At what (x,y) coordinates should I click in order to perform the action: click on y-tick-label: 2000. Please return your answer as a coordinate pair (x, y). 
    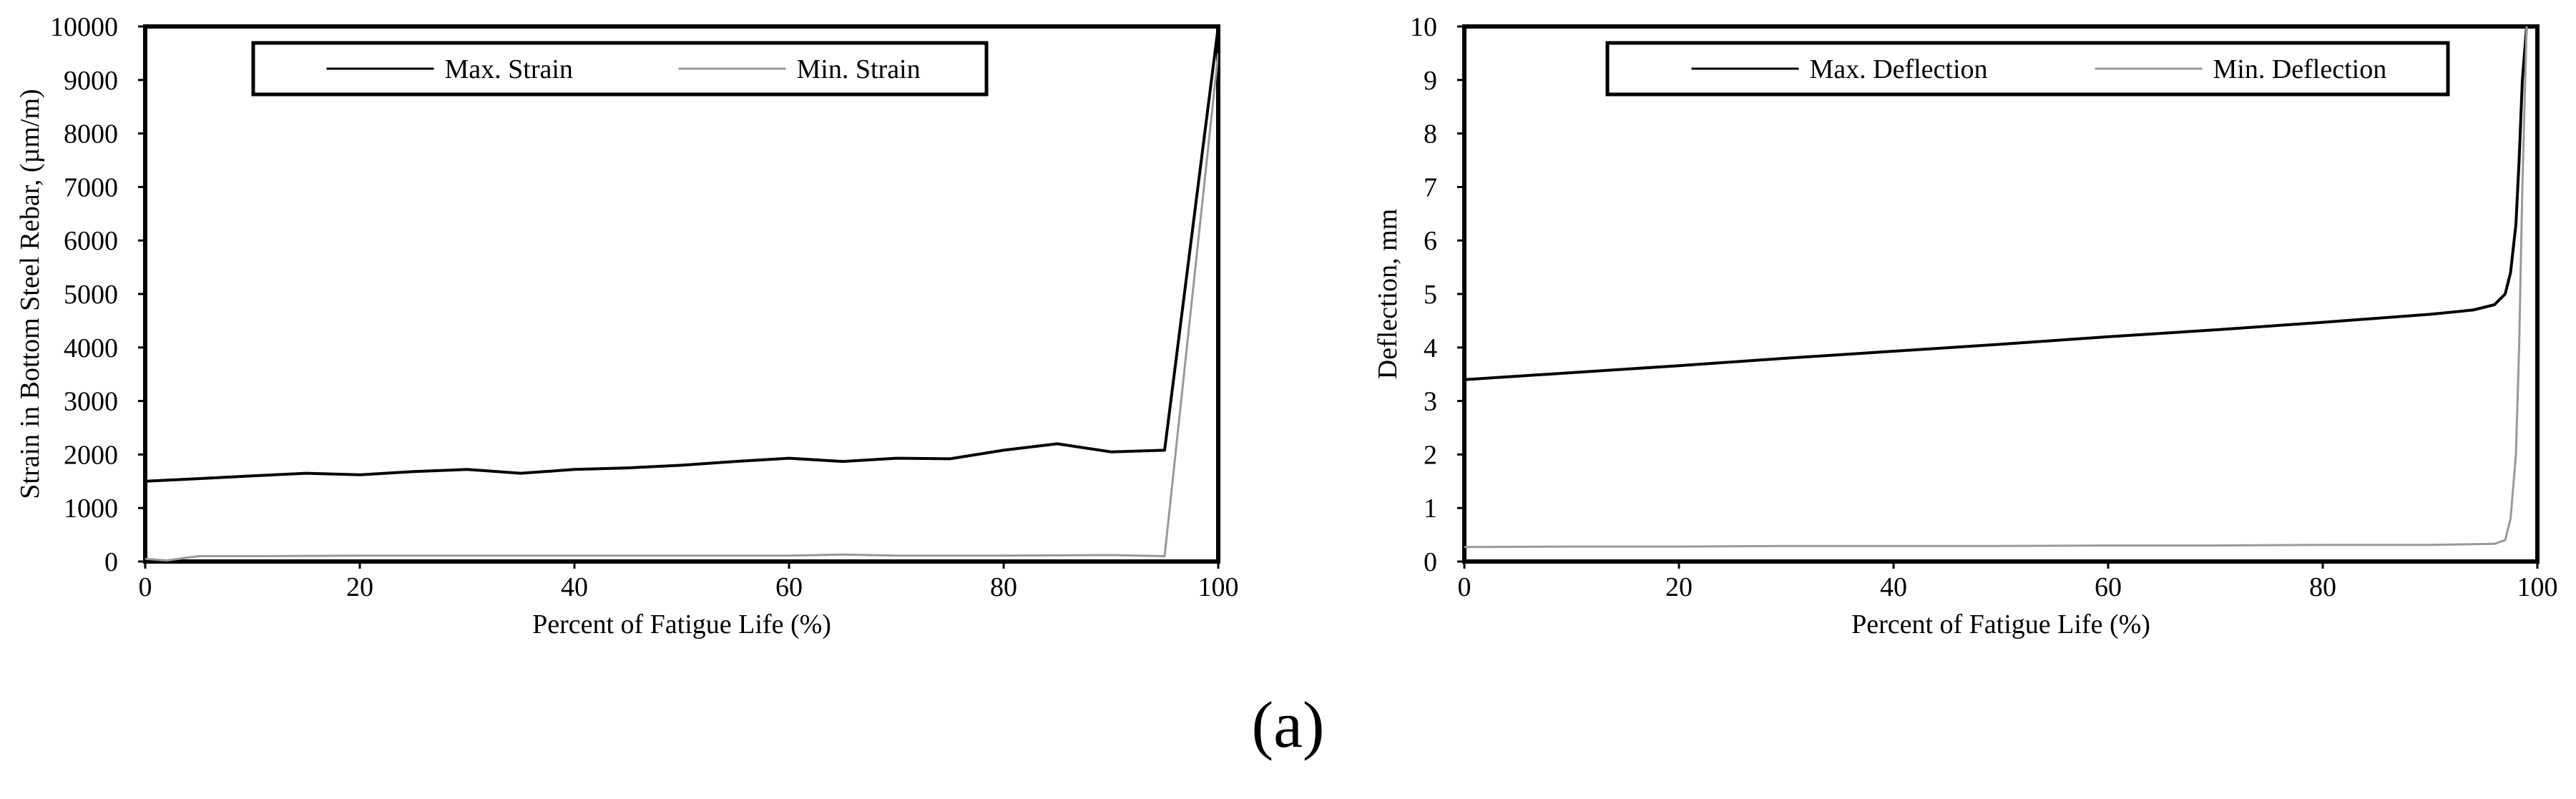
    Looking at the image, I should click on (91, 455).